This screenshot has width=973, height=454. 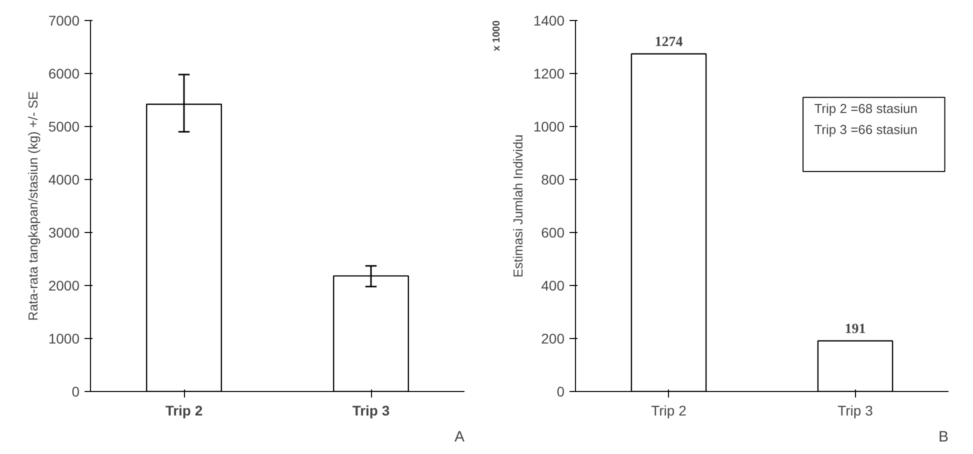 What do you see at coordinates (518, 206) in the screenshot?
I see `y-axis-title: Estimasi Jumlah Individu` at bounding box center [518, 206].